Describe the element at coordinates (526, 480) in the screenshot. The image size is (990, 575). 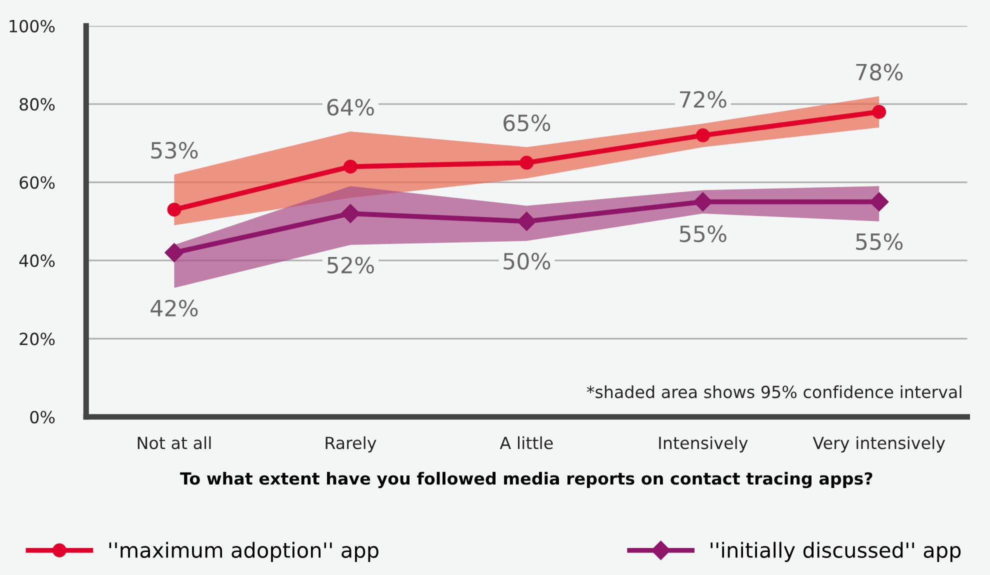
I see `x-axis-title: To what extent have you followed media reports on contact tracing apps?` at that location.